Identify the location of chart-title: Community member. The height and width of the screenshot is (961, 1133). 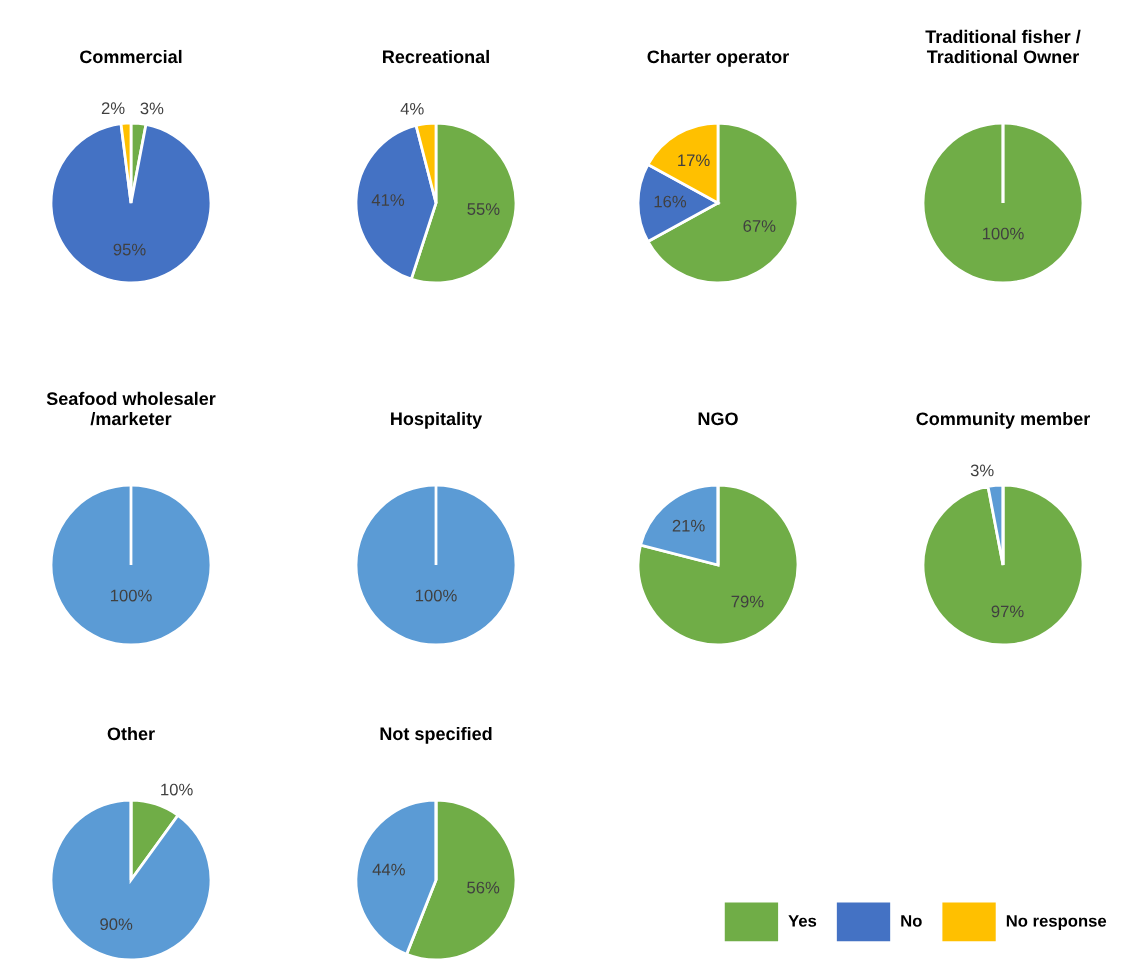
(1003, 420).